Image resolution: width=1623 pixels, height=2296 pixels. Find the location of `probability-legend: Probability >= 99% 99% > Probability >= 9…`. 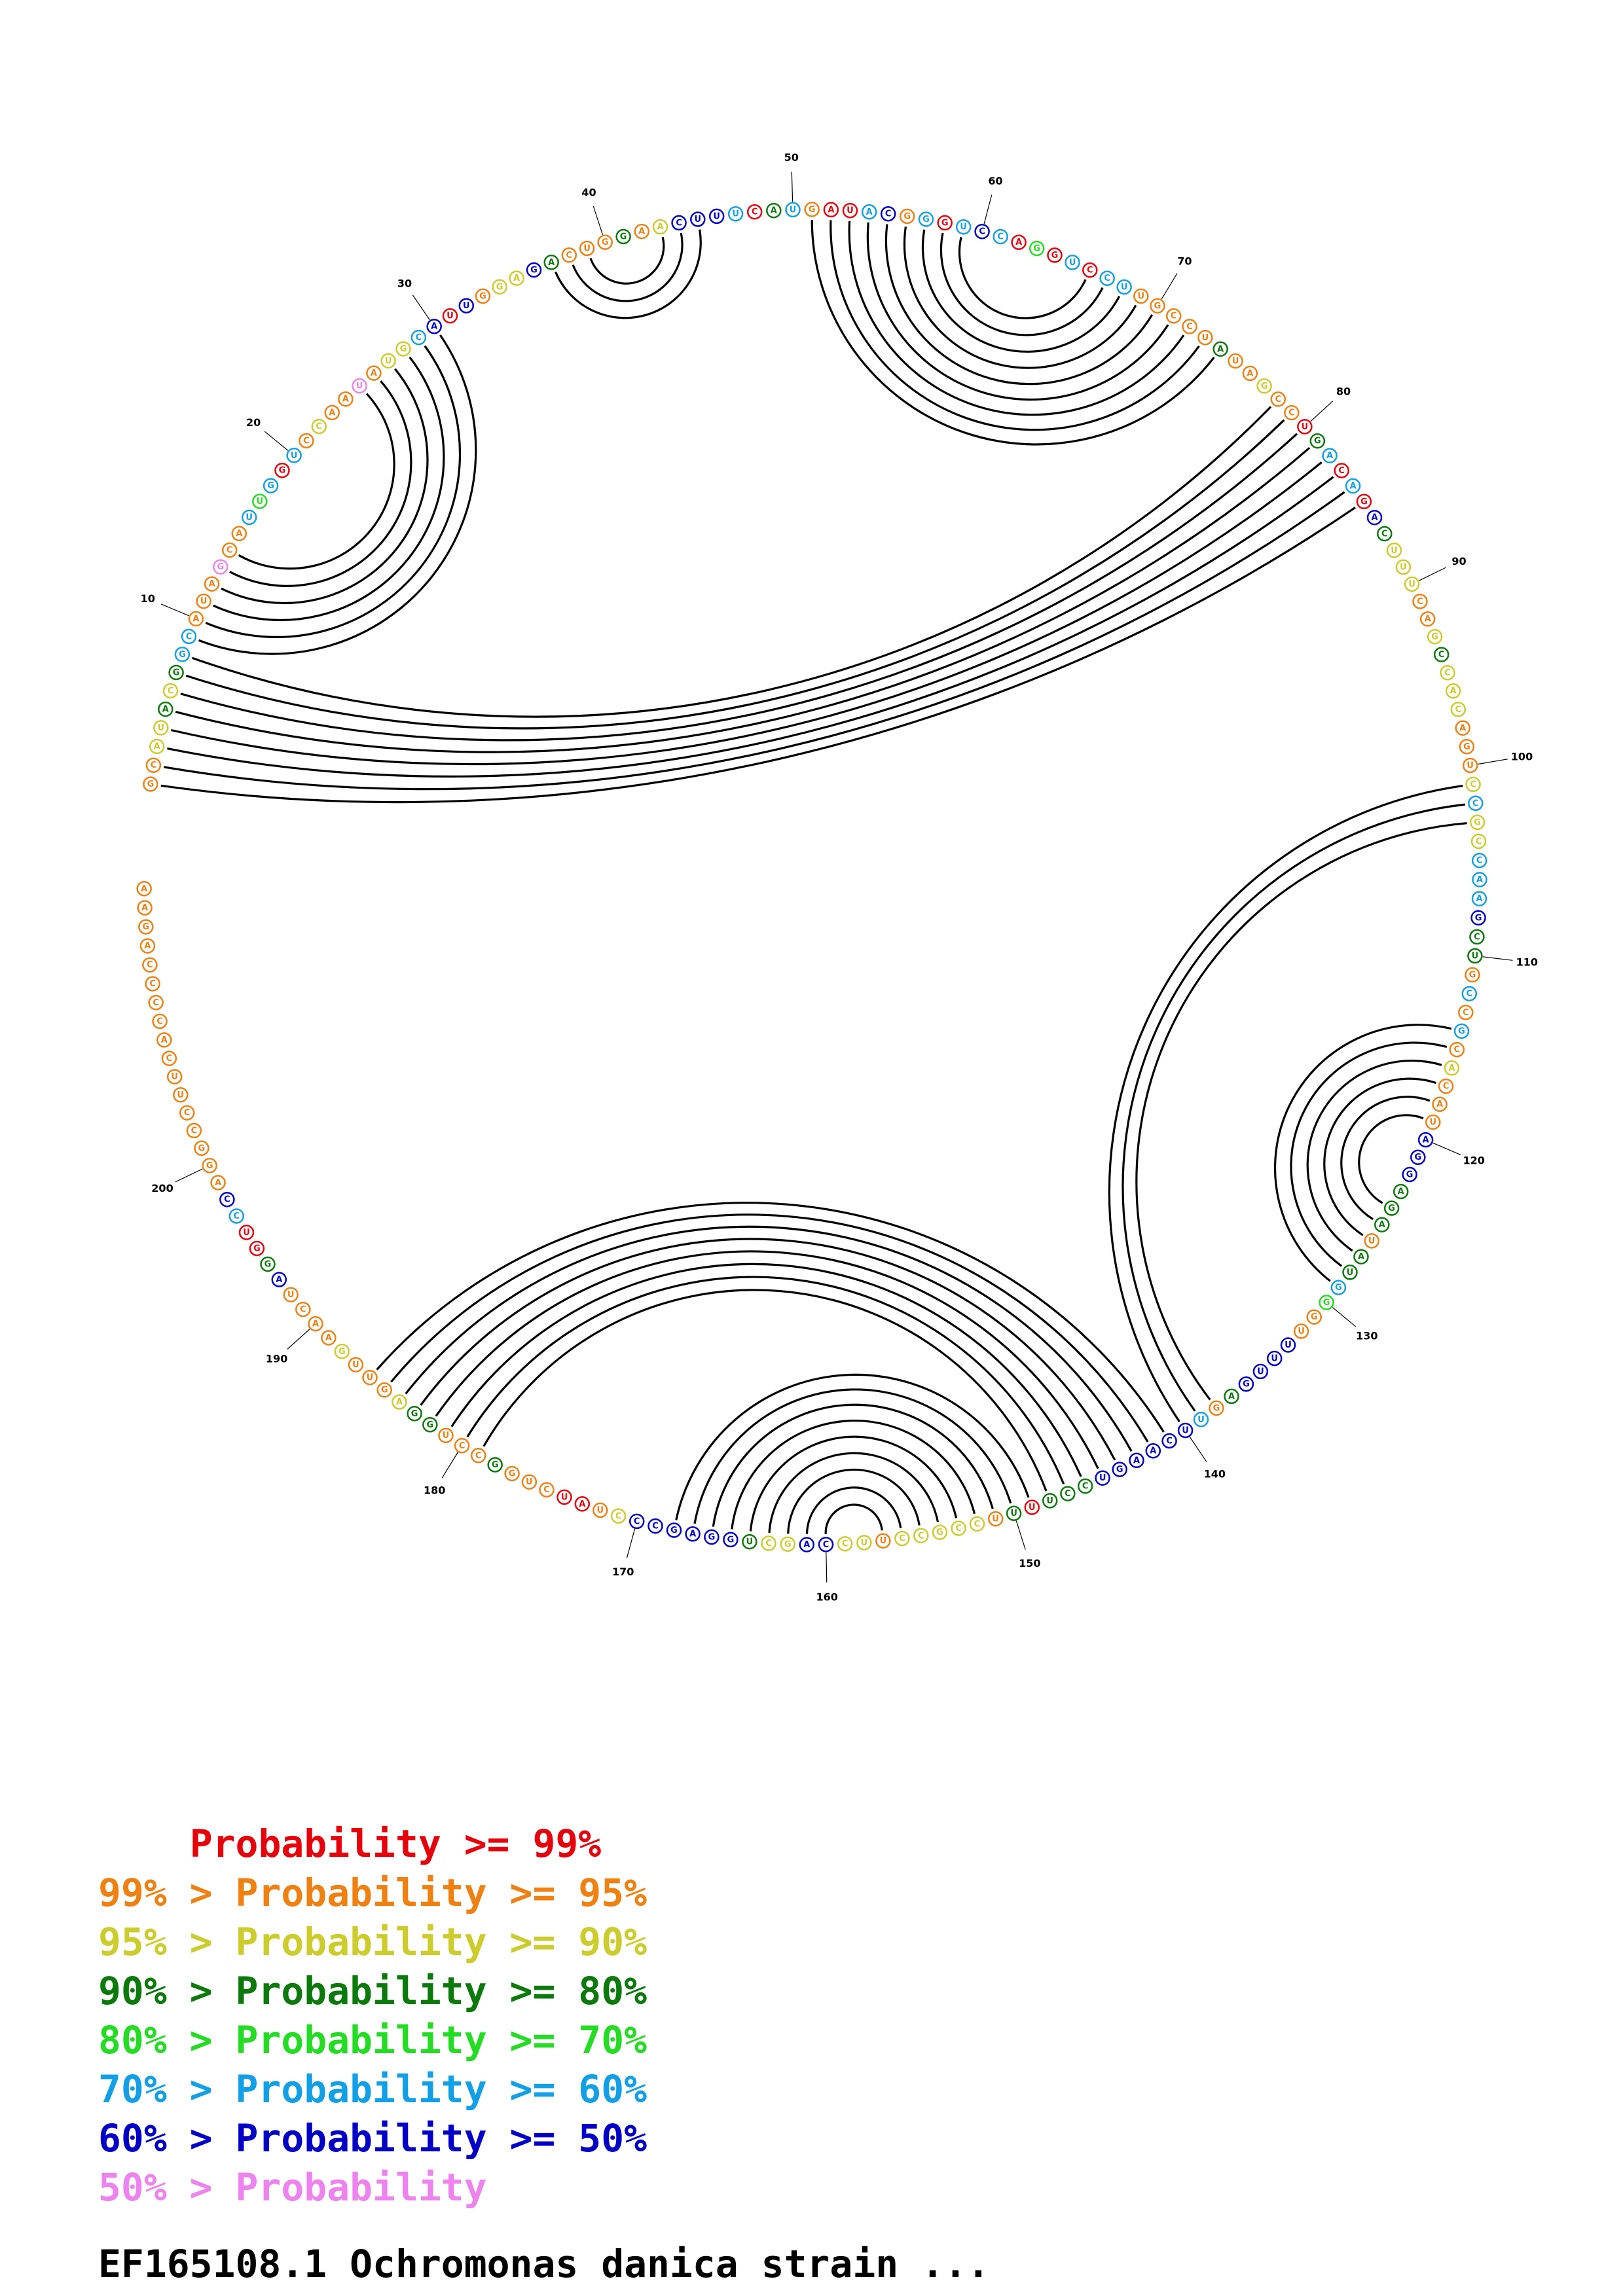

probability-legend: Probability >= 99% 99% > Probability >= 9… is located at coordinates (372, 2016).